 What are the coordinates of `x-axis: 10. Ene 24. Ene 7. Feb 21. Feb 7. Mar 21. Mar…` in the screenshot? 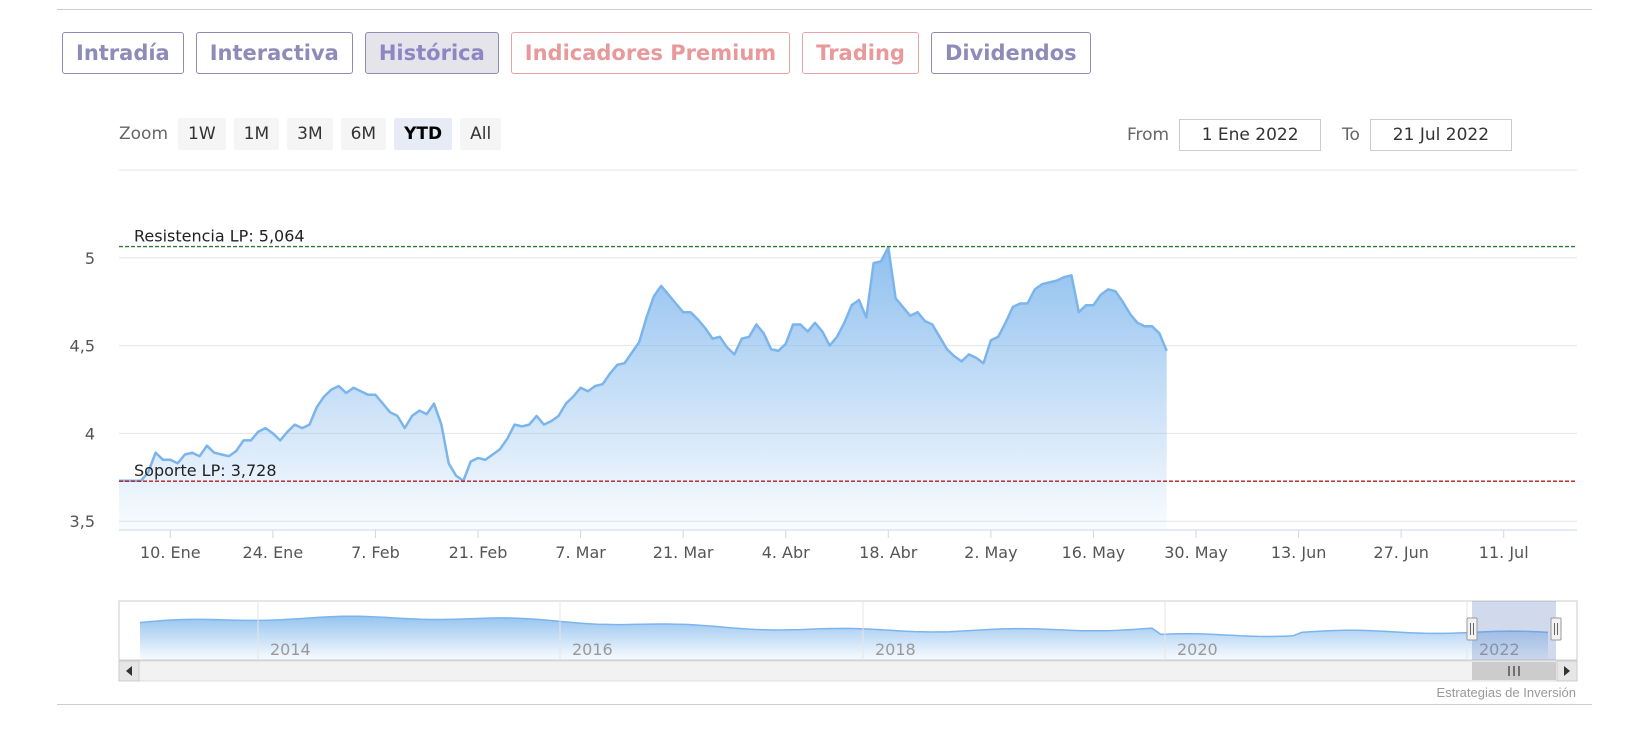 It's located at (848, 545).